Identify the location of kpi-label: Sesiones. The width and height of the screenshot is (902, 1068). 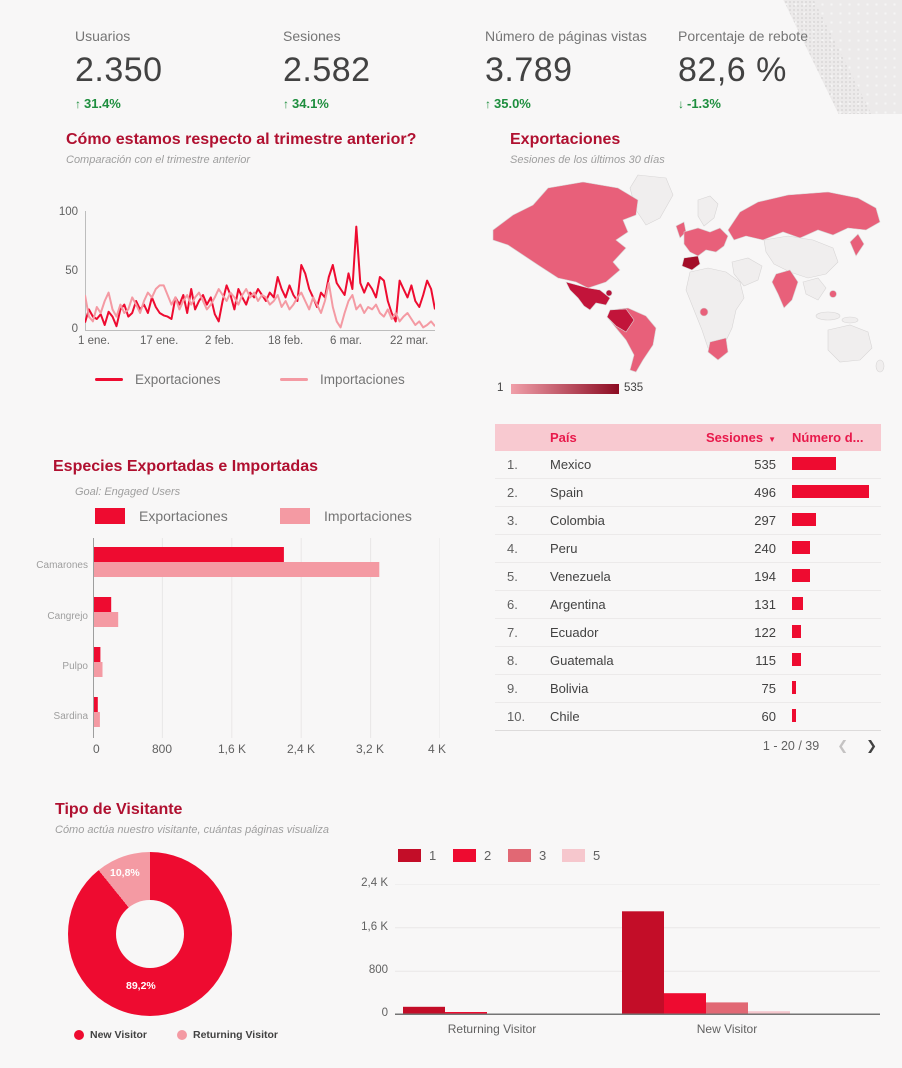
(312, 36).